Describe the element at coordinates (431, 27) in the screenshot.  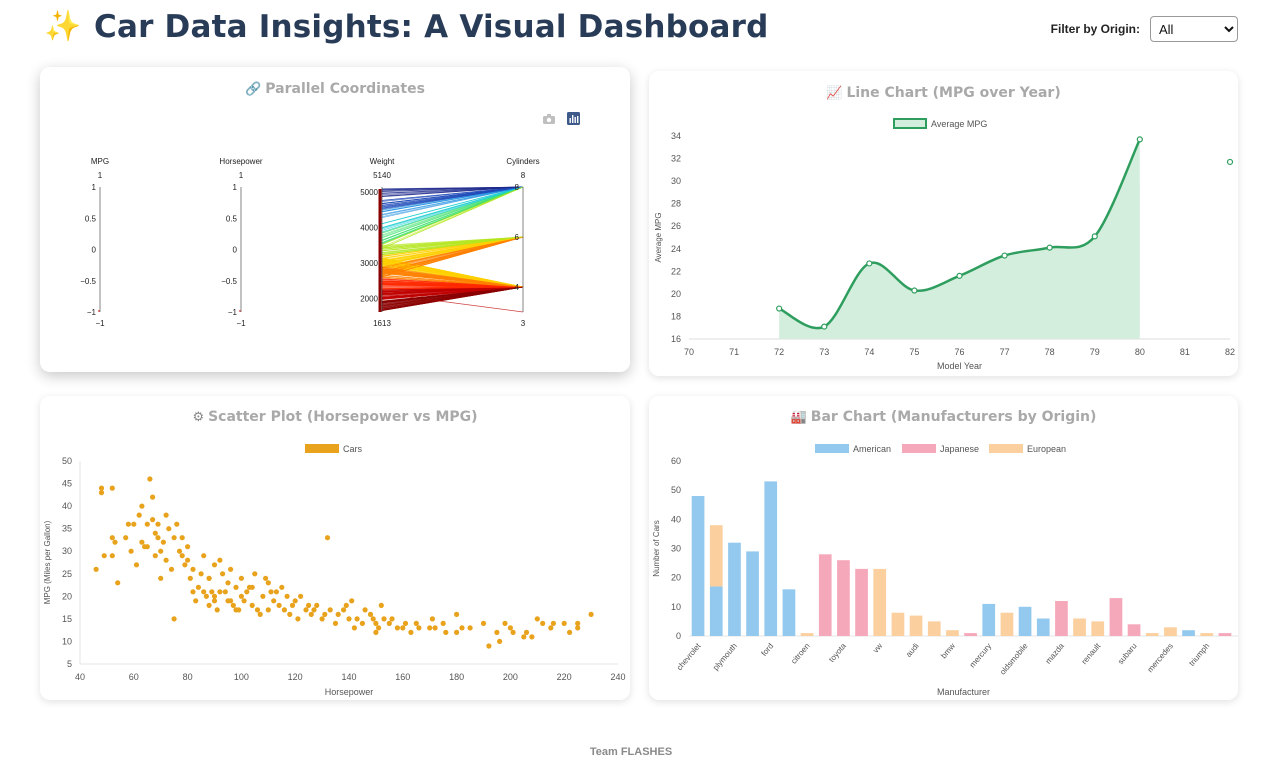
I see `page-title: Car Data Insights: A Visual Dashboard` at that location.